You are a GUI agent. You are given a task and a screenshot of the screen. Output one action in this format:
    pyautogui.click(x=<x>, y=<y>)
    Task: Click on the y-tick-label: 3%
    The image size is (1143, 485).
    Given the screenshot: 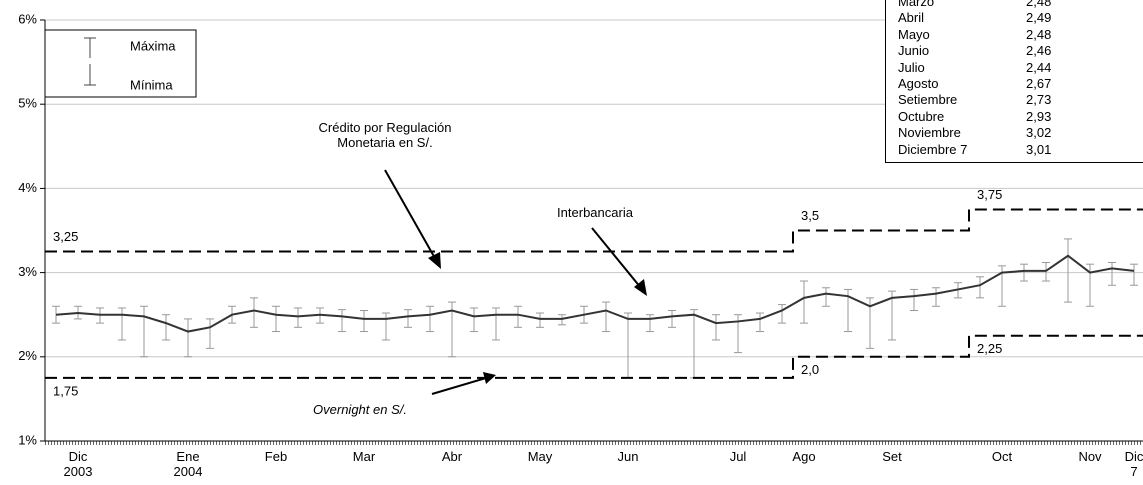 What is the action you would take?
    pyautogui.click(x=27, y=271)
    